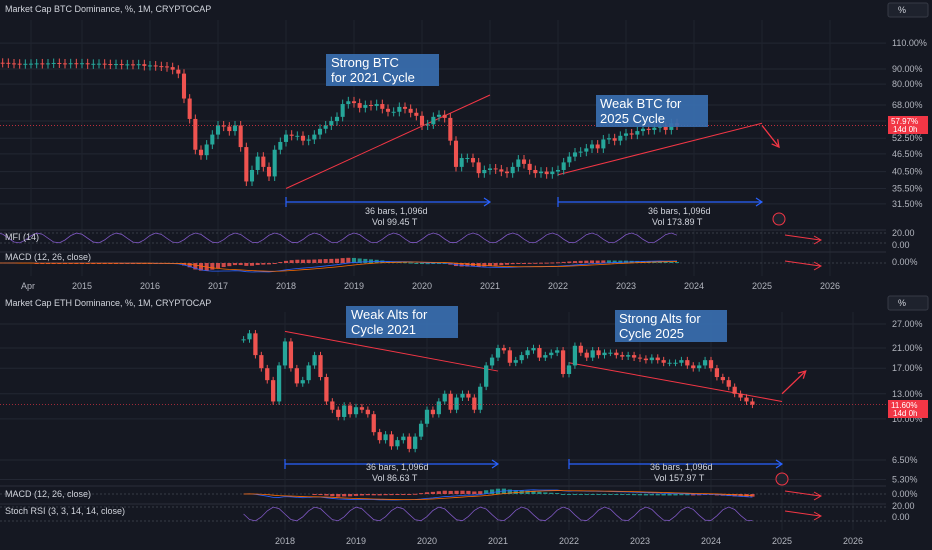 The width and height of the screenshot is (932, 550). What do you see at coordinates (904, 405) in the screenshot?
I see `eth-price-tag-value: 11.60%` at bounding box center [904, 405].